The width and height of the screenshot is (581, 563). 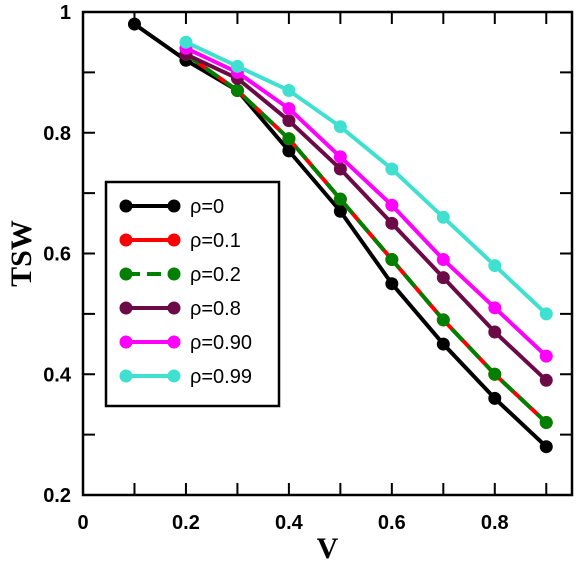 I want to click on x-tick-label: 0, so click(x=82, y=523).